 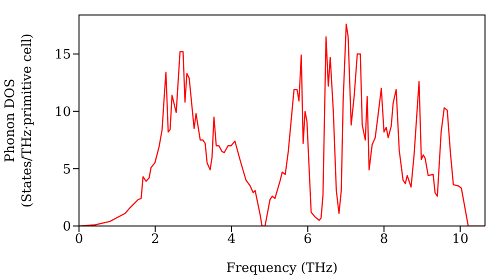 I want to click on y-tick-label: 10, so click(x=62, y=112).